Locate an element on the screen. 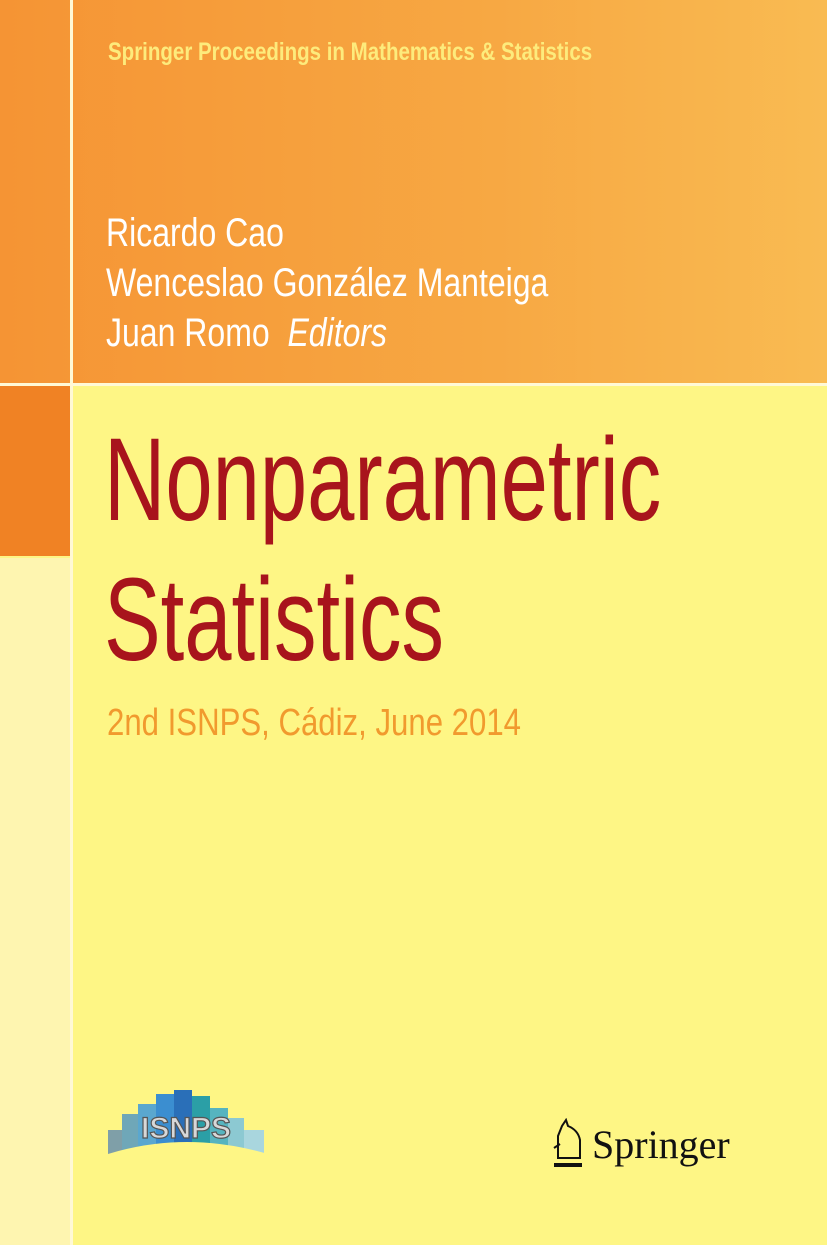  isnps-wordmark: ISNPS is located at coordinates (186, 1128).